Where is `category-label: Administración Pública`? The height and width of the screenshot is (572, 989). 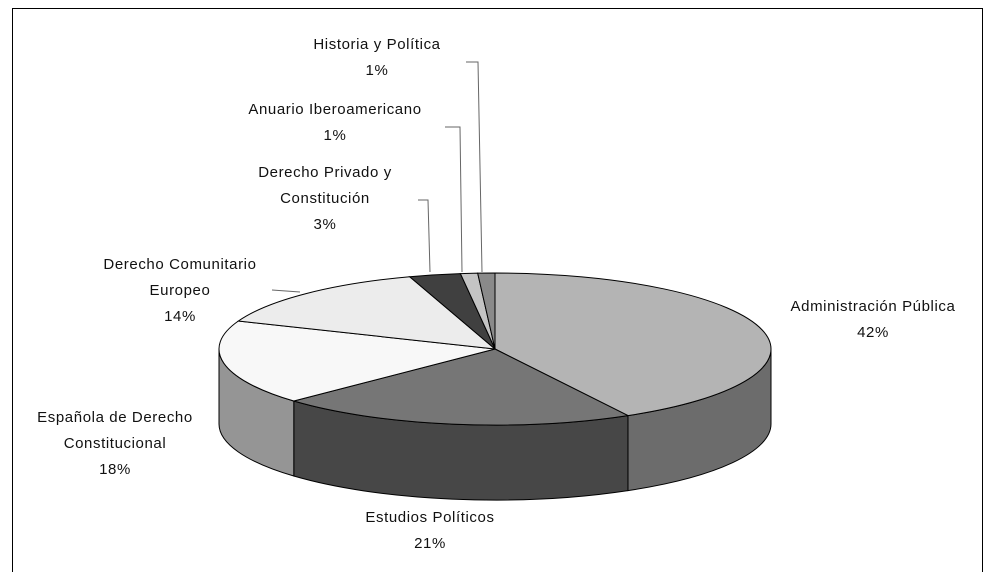
category-label: Administración Pública is located at coordinates (873, 306).